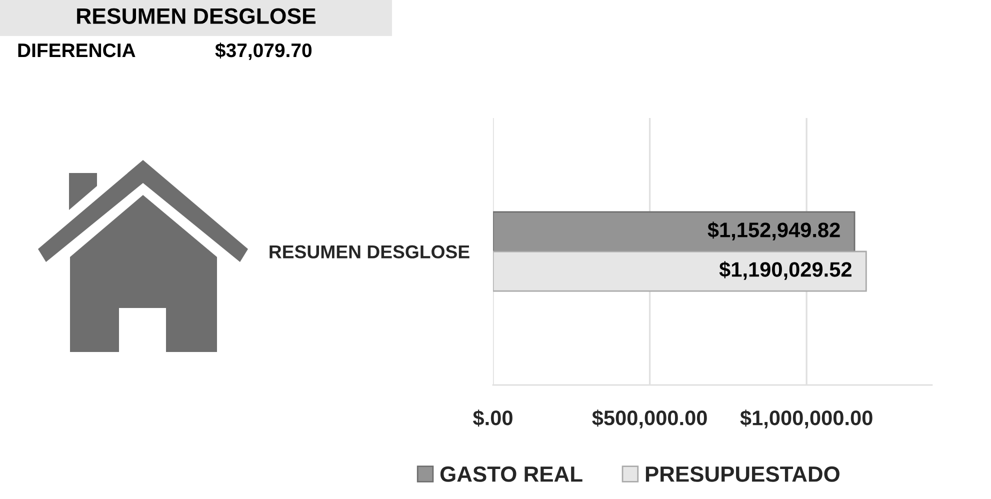 The image size is (991, 499). I want to click on x-tick-label: $500,000.00, so click(649, 419).